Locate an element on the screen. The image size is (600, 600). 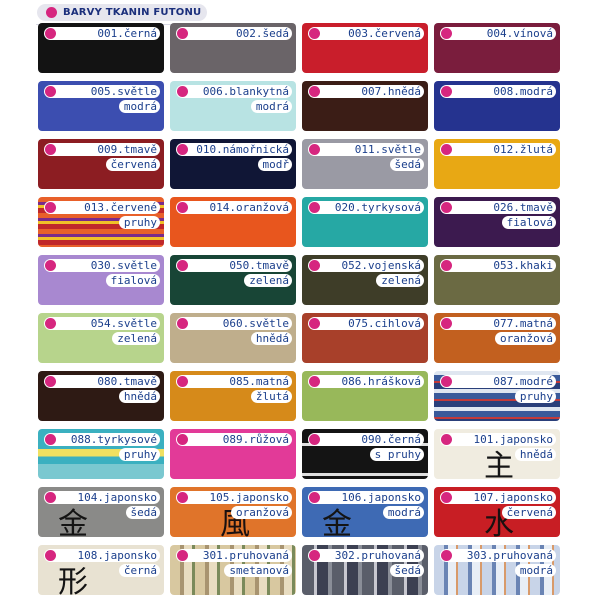
swatch-label-line: 060.světle is located at coordinates (234, 323).